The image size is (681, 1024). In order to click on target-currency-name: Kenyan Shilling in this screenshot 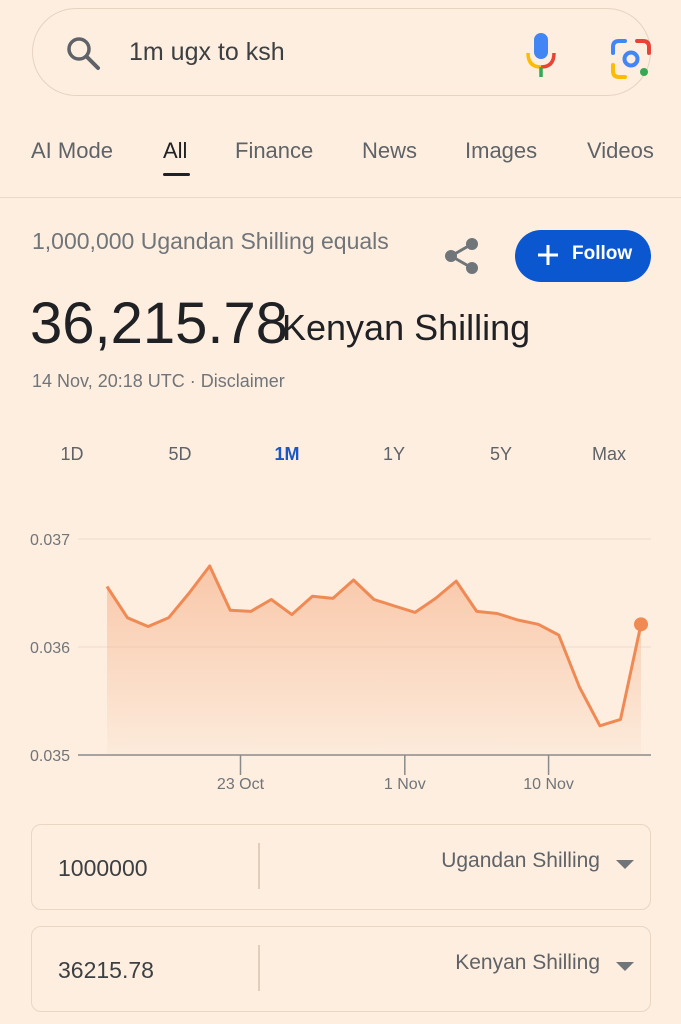, I will do `click(406, 327)`.